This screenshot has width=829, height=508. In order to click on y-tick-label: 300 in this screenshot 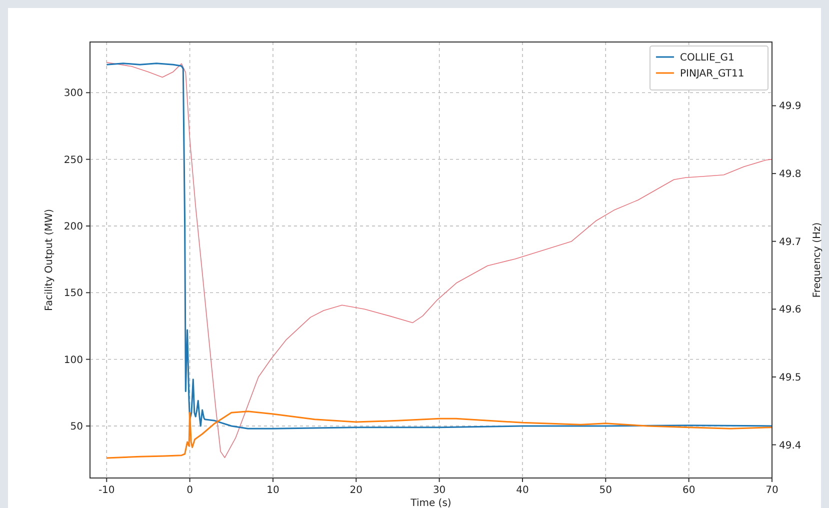, I will do `click(73, 94)`.